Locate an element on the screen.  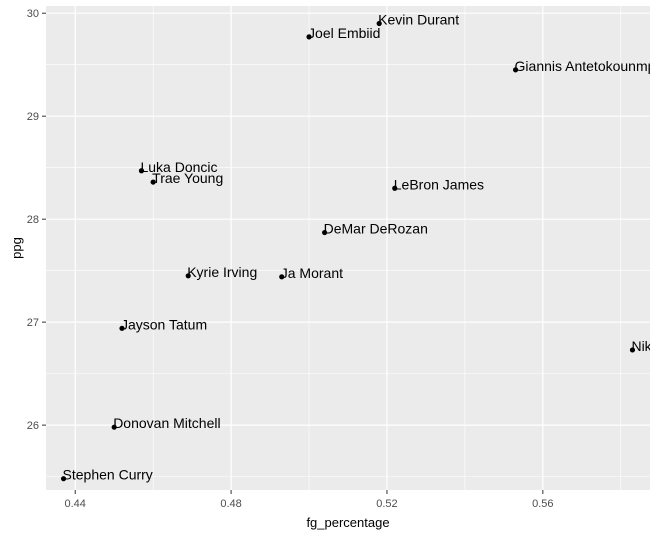
point-label: Joel Embiid is located at coordinates (344, 33).